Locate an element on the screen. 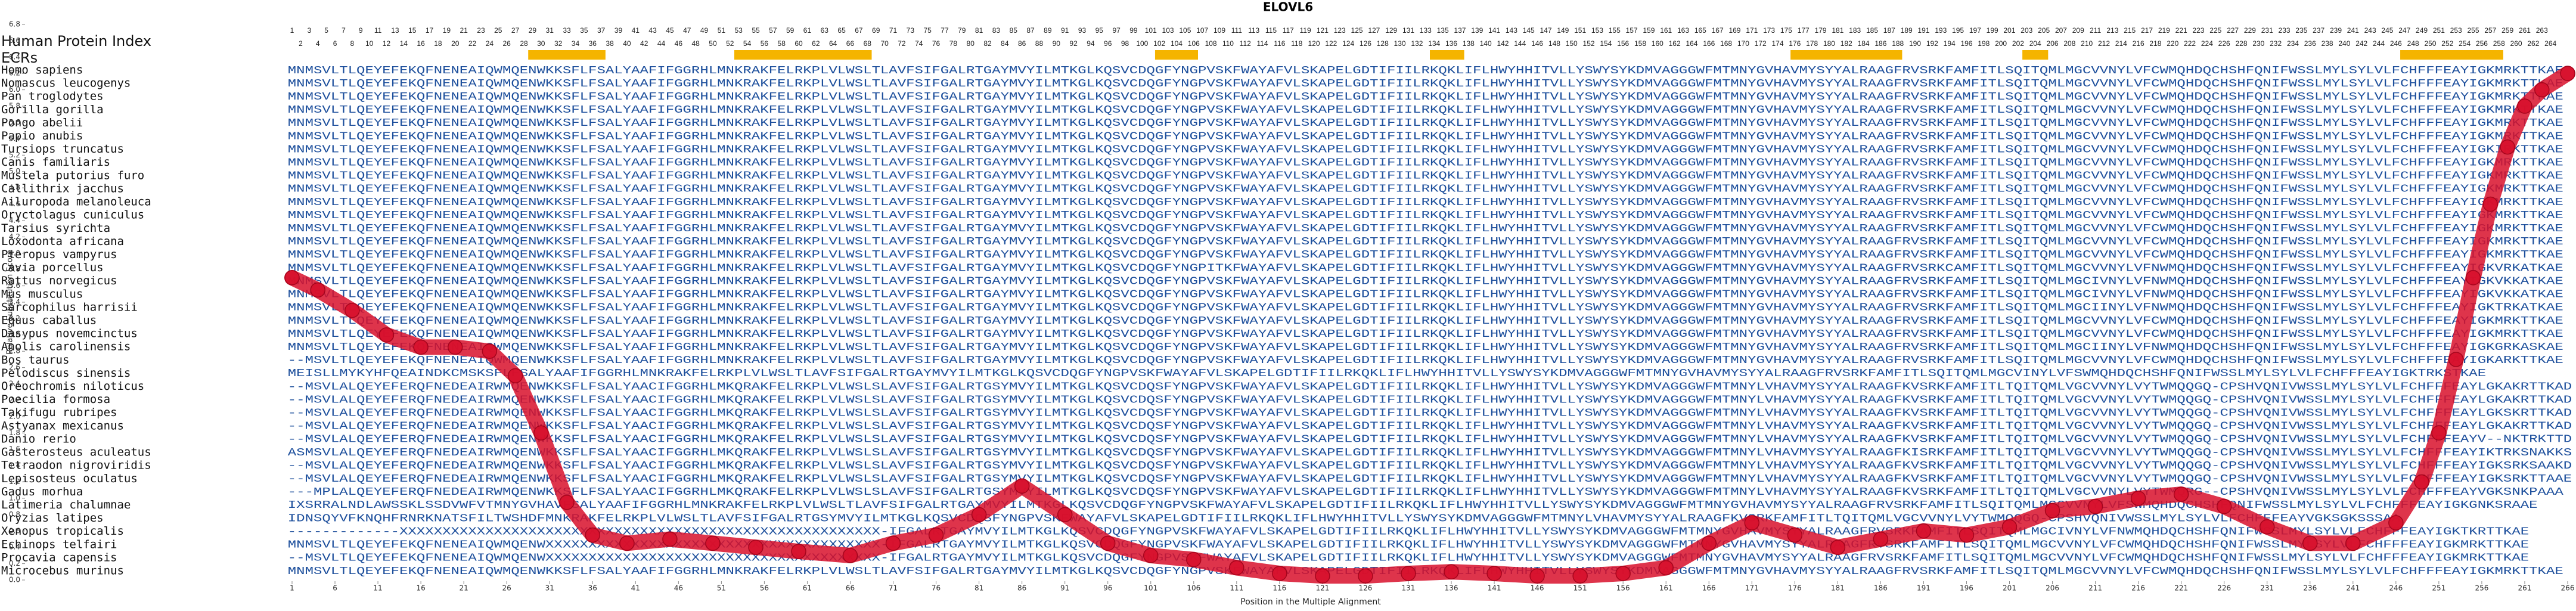  index-number: 244 is located at coordinates (2379, 43).